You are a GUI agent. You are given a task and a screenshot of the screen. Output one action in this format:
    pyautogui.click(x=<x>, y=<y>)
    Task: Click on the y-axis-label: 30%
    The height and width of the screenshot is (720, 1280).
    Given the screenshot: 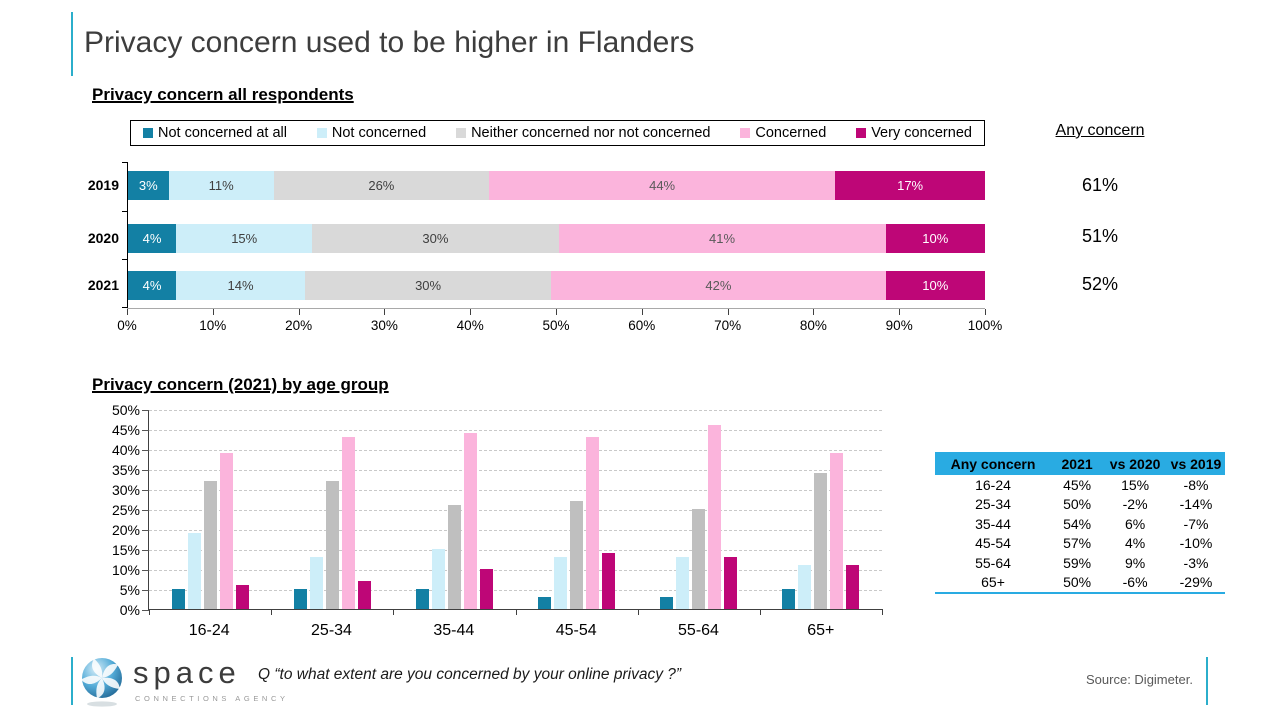 What is the action you would take?
    pyautogui.click(x=125, y=490)
    